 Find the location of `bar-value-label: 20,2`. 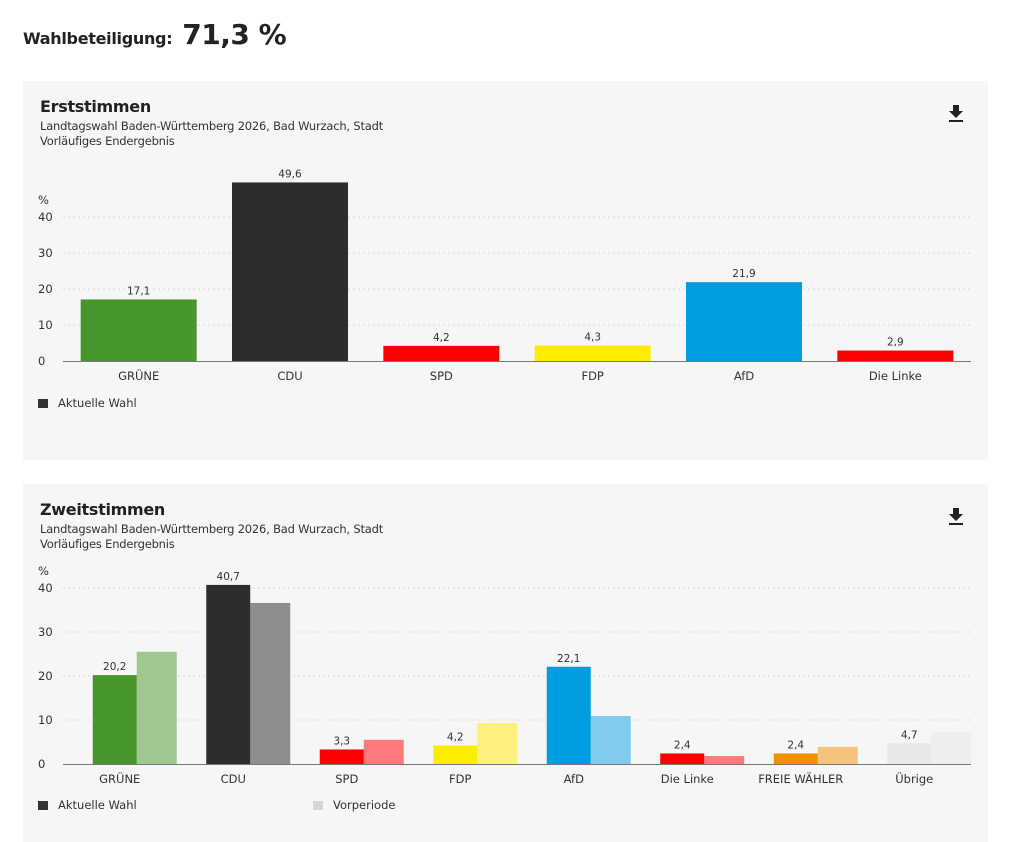

bar-value-label: 20,2 is located at coordinates (114, 667).